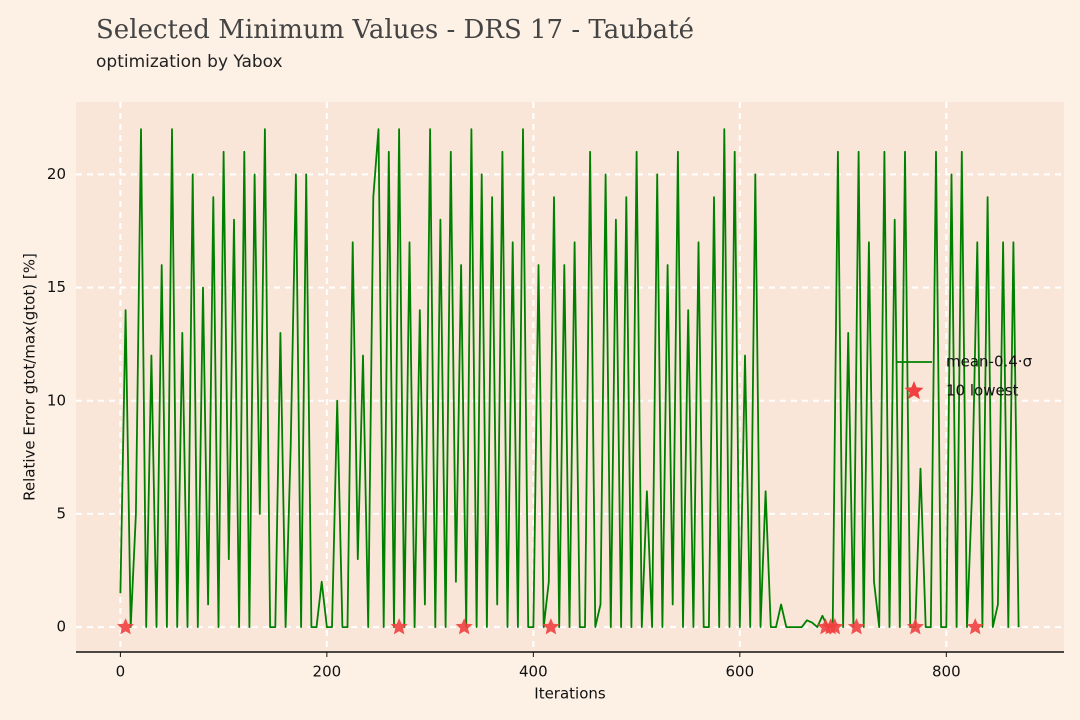 Image resolution: width=1080 pixels, height=720 pixels. I want to click on x-axis-label: Iterations, so click(570, 694).